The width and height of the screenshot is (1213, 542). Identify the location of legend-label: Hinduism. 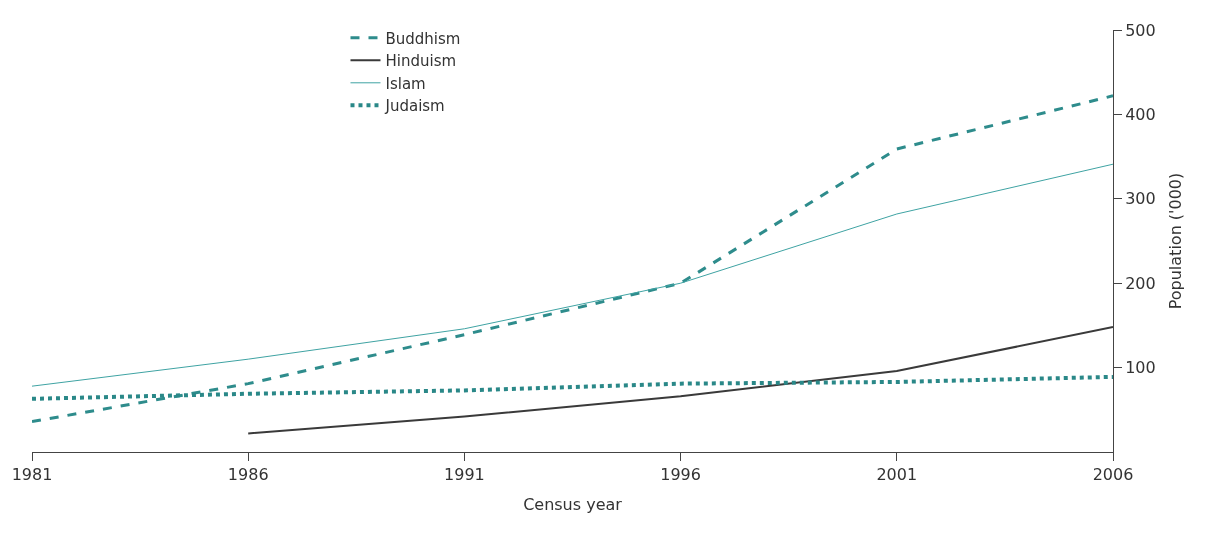
(421, 61).